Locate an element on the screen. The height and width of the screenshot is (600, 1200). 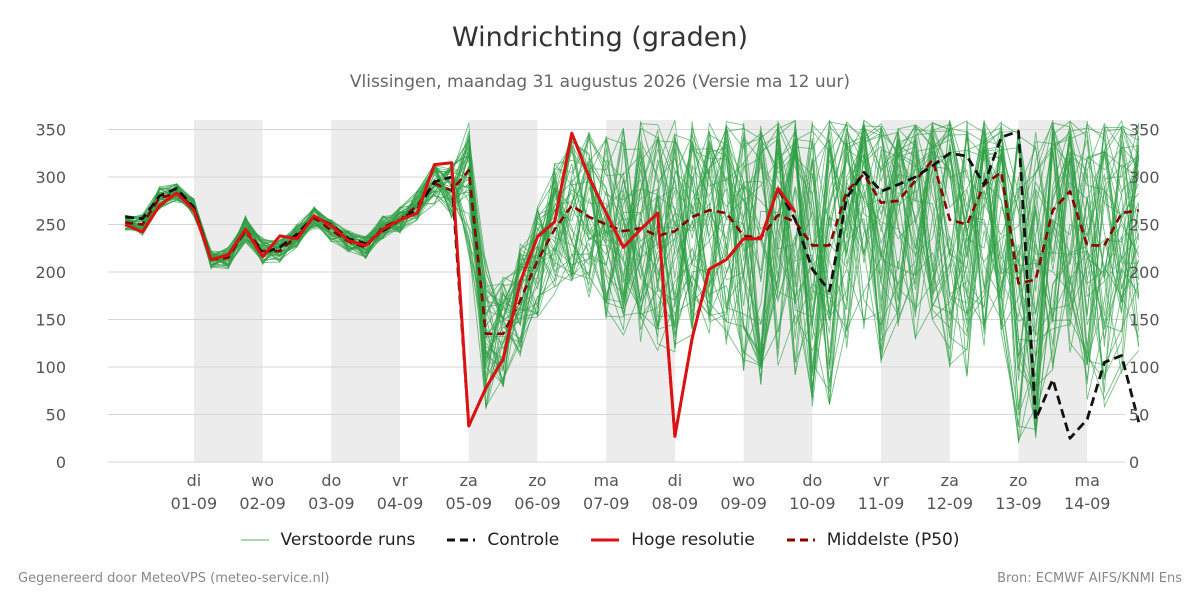
legend-label: Controle is located at coordinates (523, 540).